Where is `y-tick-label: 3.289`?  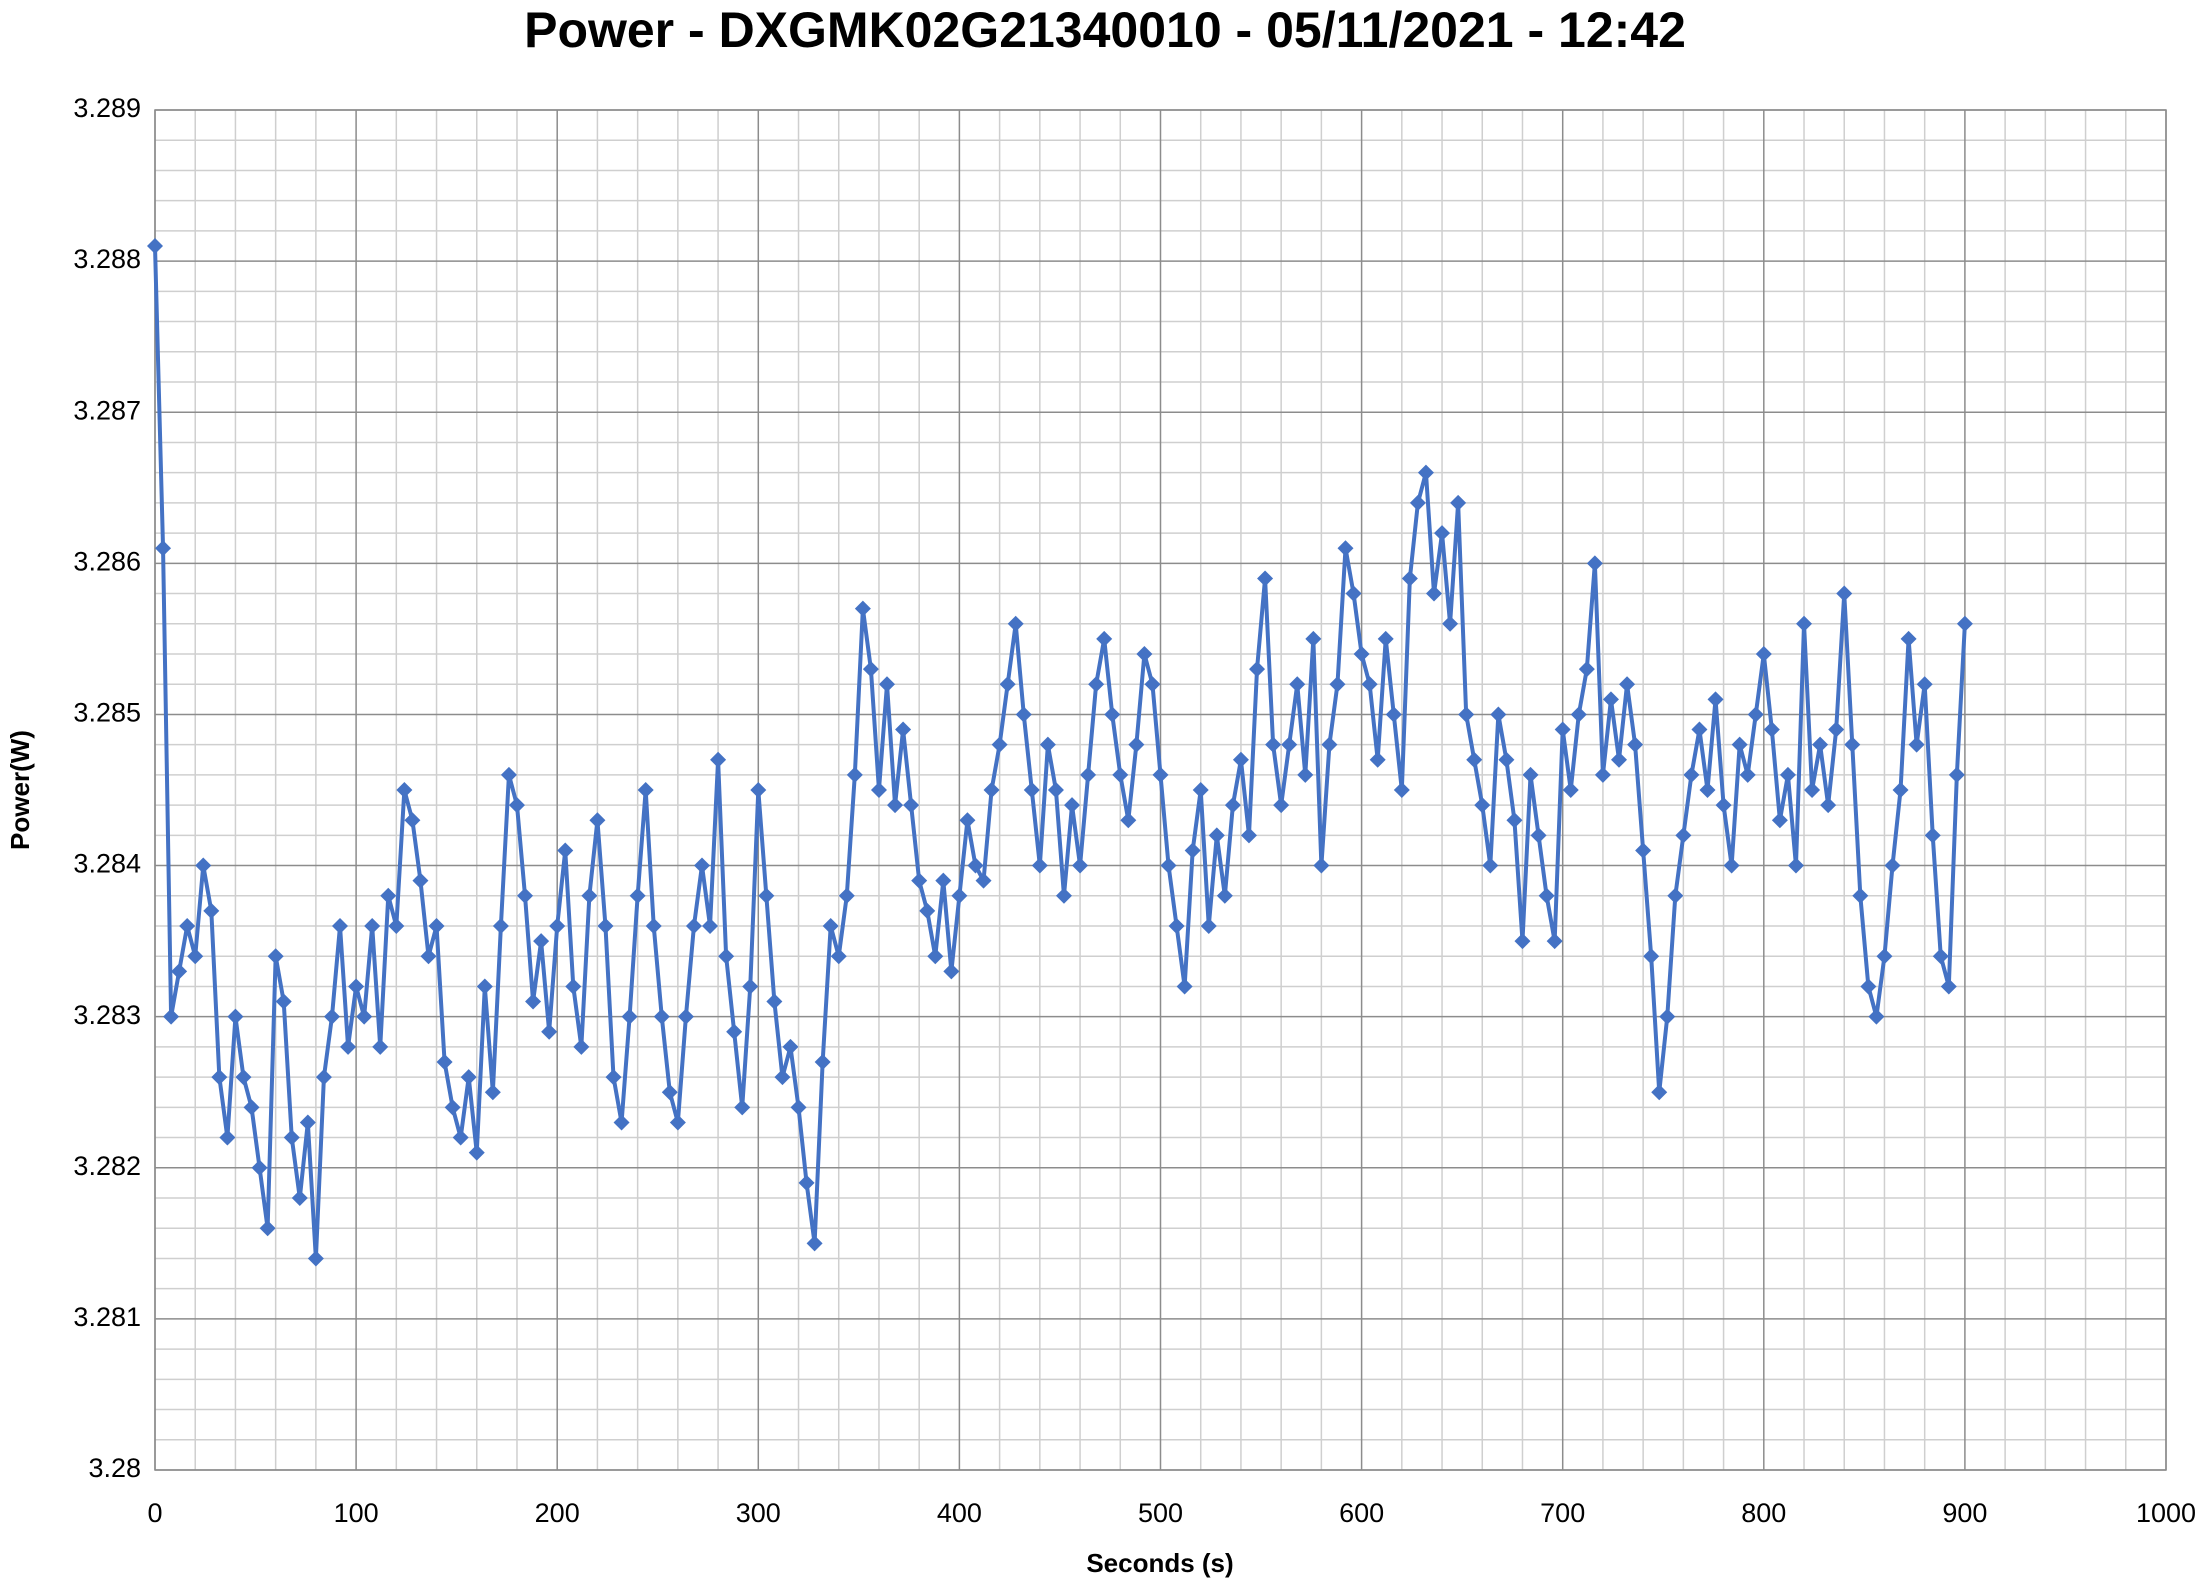
y-tick-label: 3.289 is located at coordinates (107, 108).